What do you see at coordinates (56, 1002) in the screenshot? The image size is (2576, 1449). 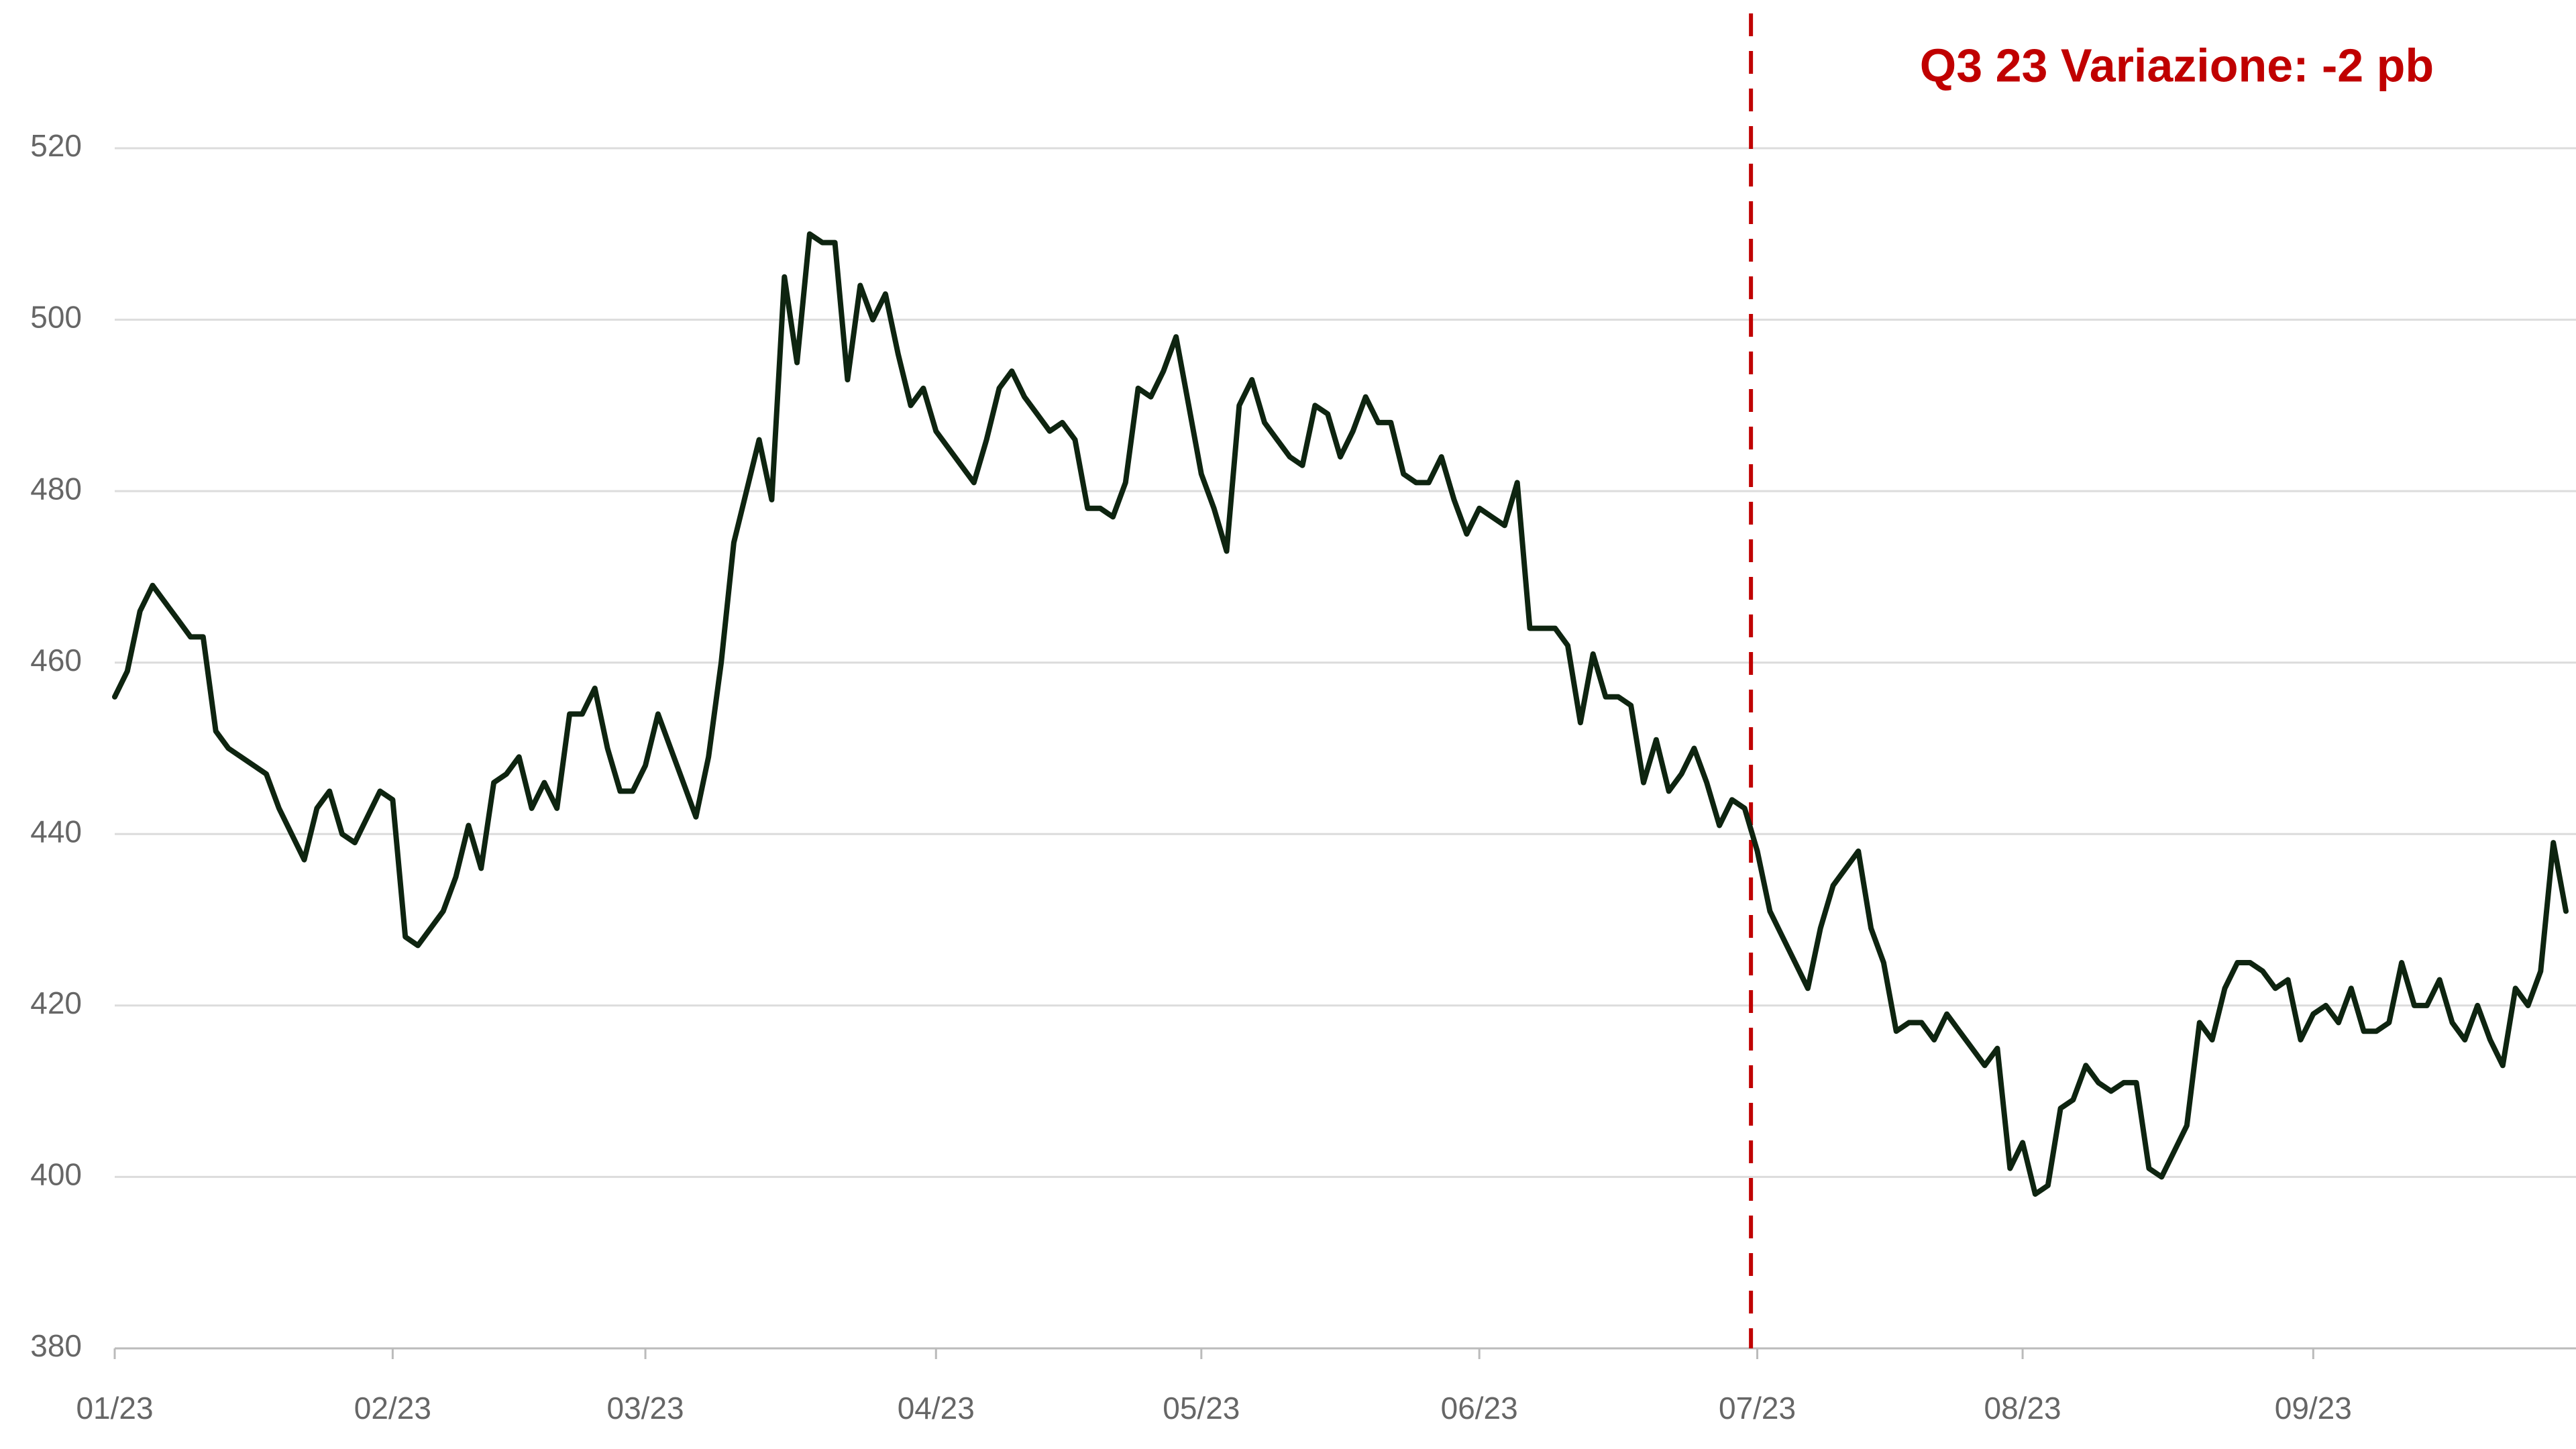 I see `y-tick-label: 420` at bounding box center [56, 1002].